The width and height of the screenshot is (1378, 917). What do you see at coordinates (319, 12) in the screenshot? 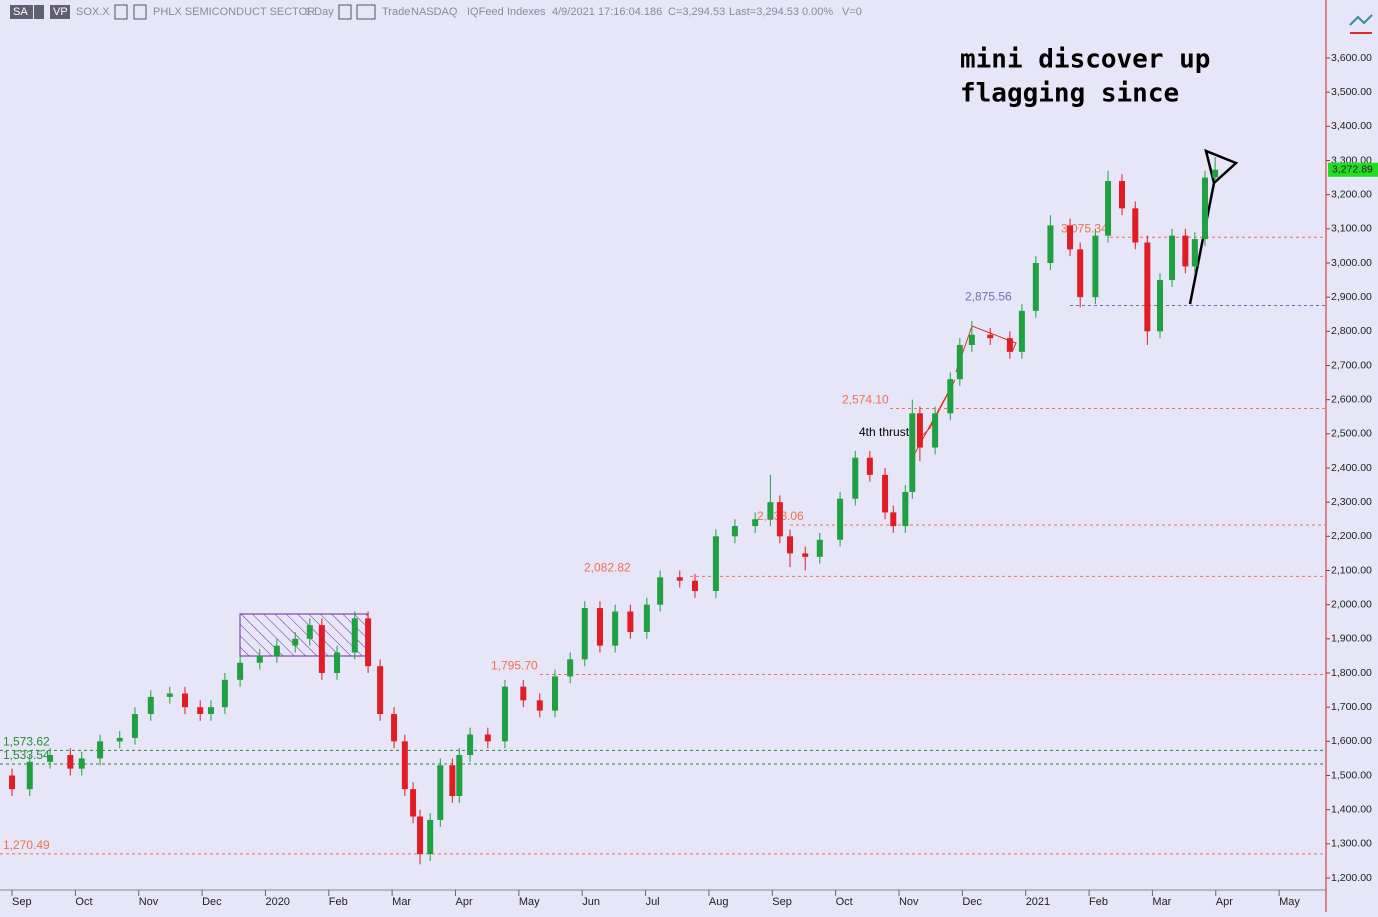
I see `interval: 1 Day` at bounding box center [319, 12].